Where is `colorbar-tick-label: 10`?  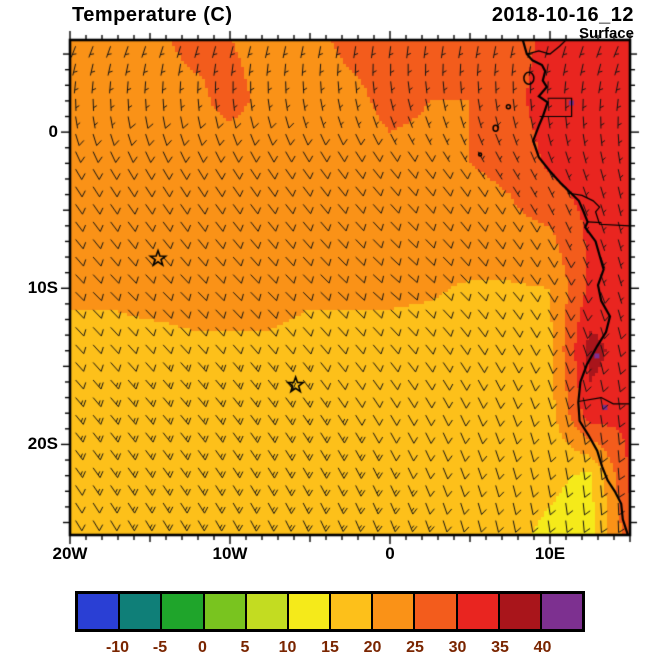
colorbar-tick-label: 10 is located at coordinates (287, 647).